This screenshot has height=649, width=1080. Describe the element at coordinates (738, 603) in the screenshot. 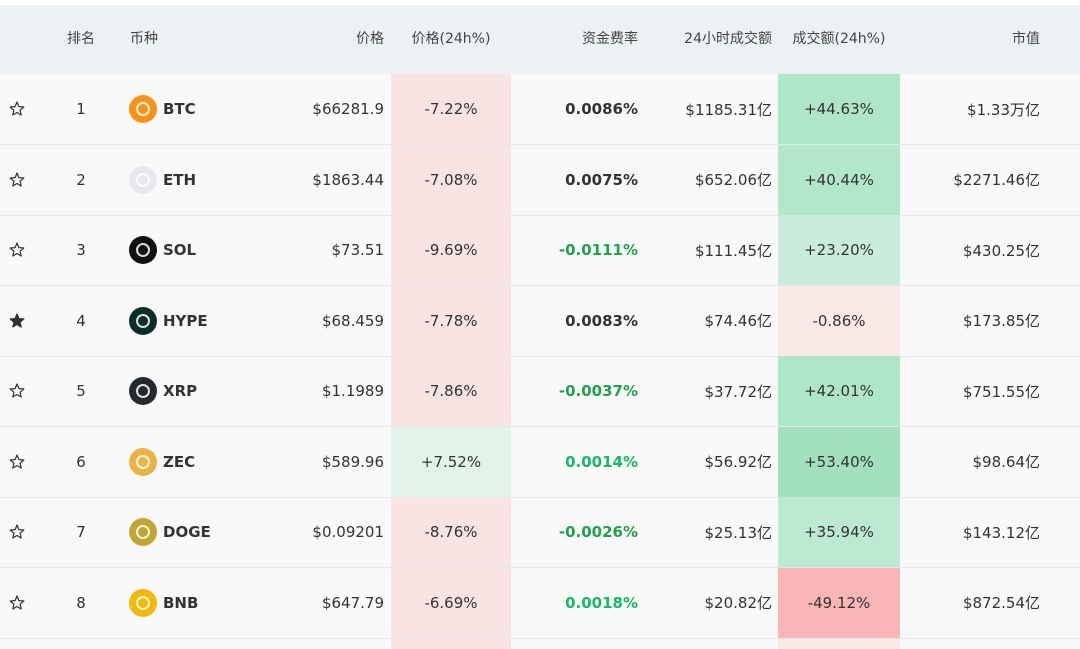

I see `volume: $20.82亿` at that location.